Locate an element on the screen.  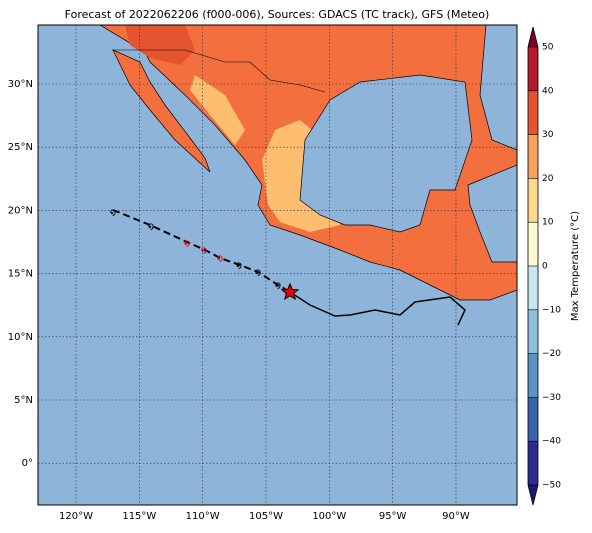
track-past is located at coordinates (377, 308).